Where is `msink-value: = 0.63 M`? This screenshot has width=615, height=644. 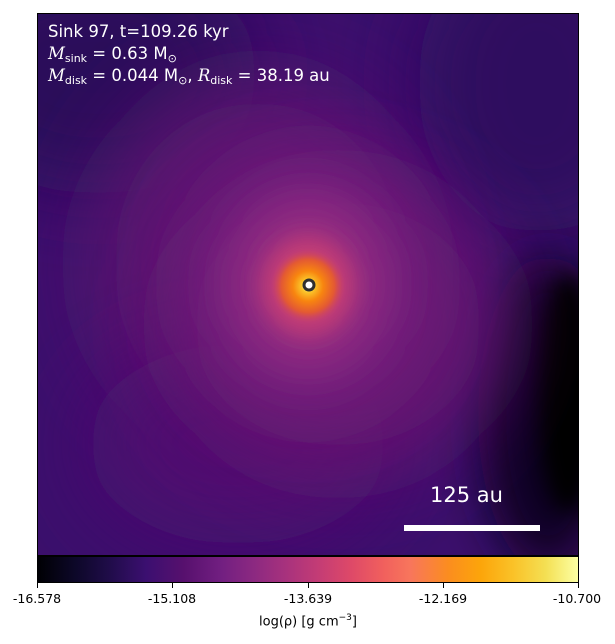 msink-value: = 0.63 M is located at coordinates (127, 53).